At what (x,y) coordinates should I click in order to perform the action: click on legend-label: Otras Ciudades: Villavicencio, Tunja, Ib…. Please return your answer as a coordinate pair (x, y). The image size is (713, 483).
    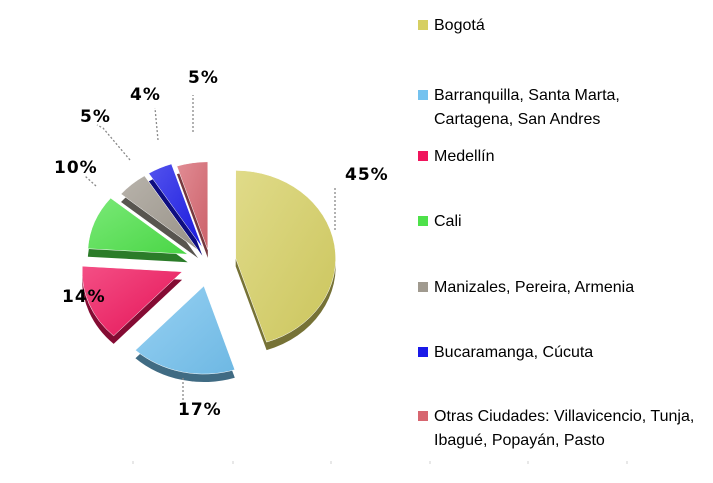
    Looking at the image, I should click on (564, 428).